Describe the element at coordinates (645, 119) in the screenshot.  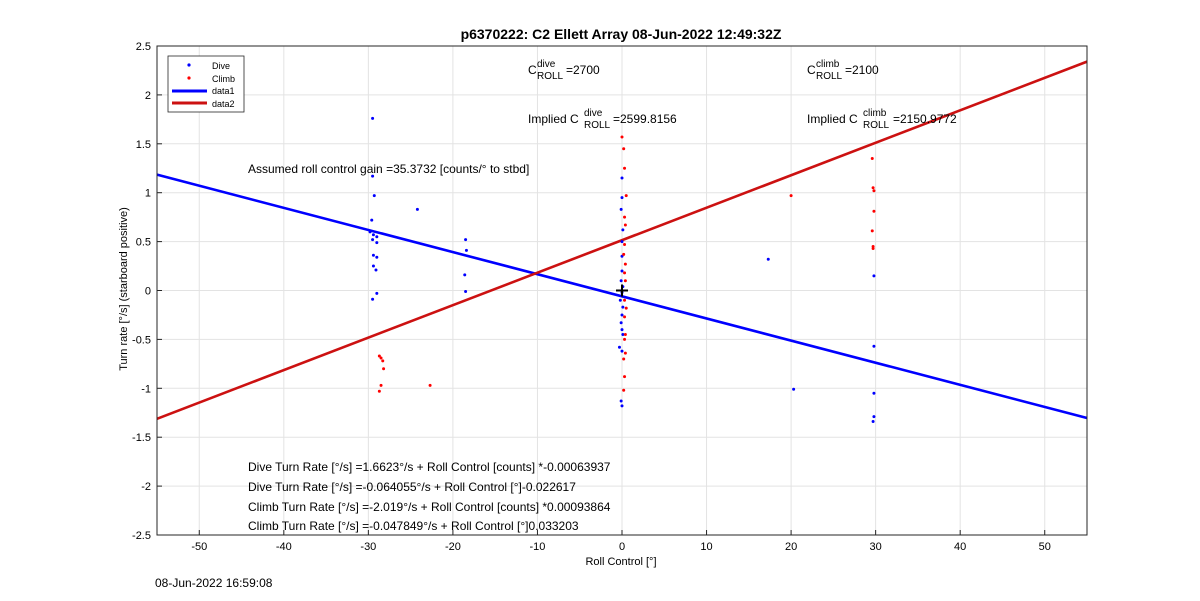
I see `svg-text: =2599.8156` at that location.